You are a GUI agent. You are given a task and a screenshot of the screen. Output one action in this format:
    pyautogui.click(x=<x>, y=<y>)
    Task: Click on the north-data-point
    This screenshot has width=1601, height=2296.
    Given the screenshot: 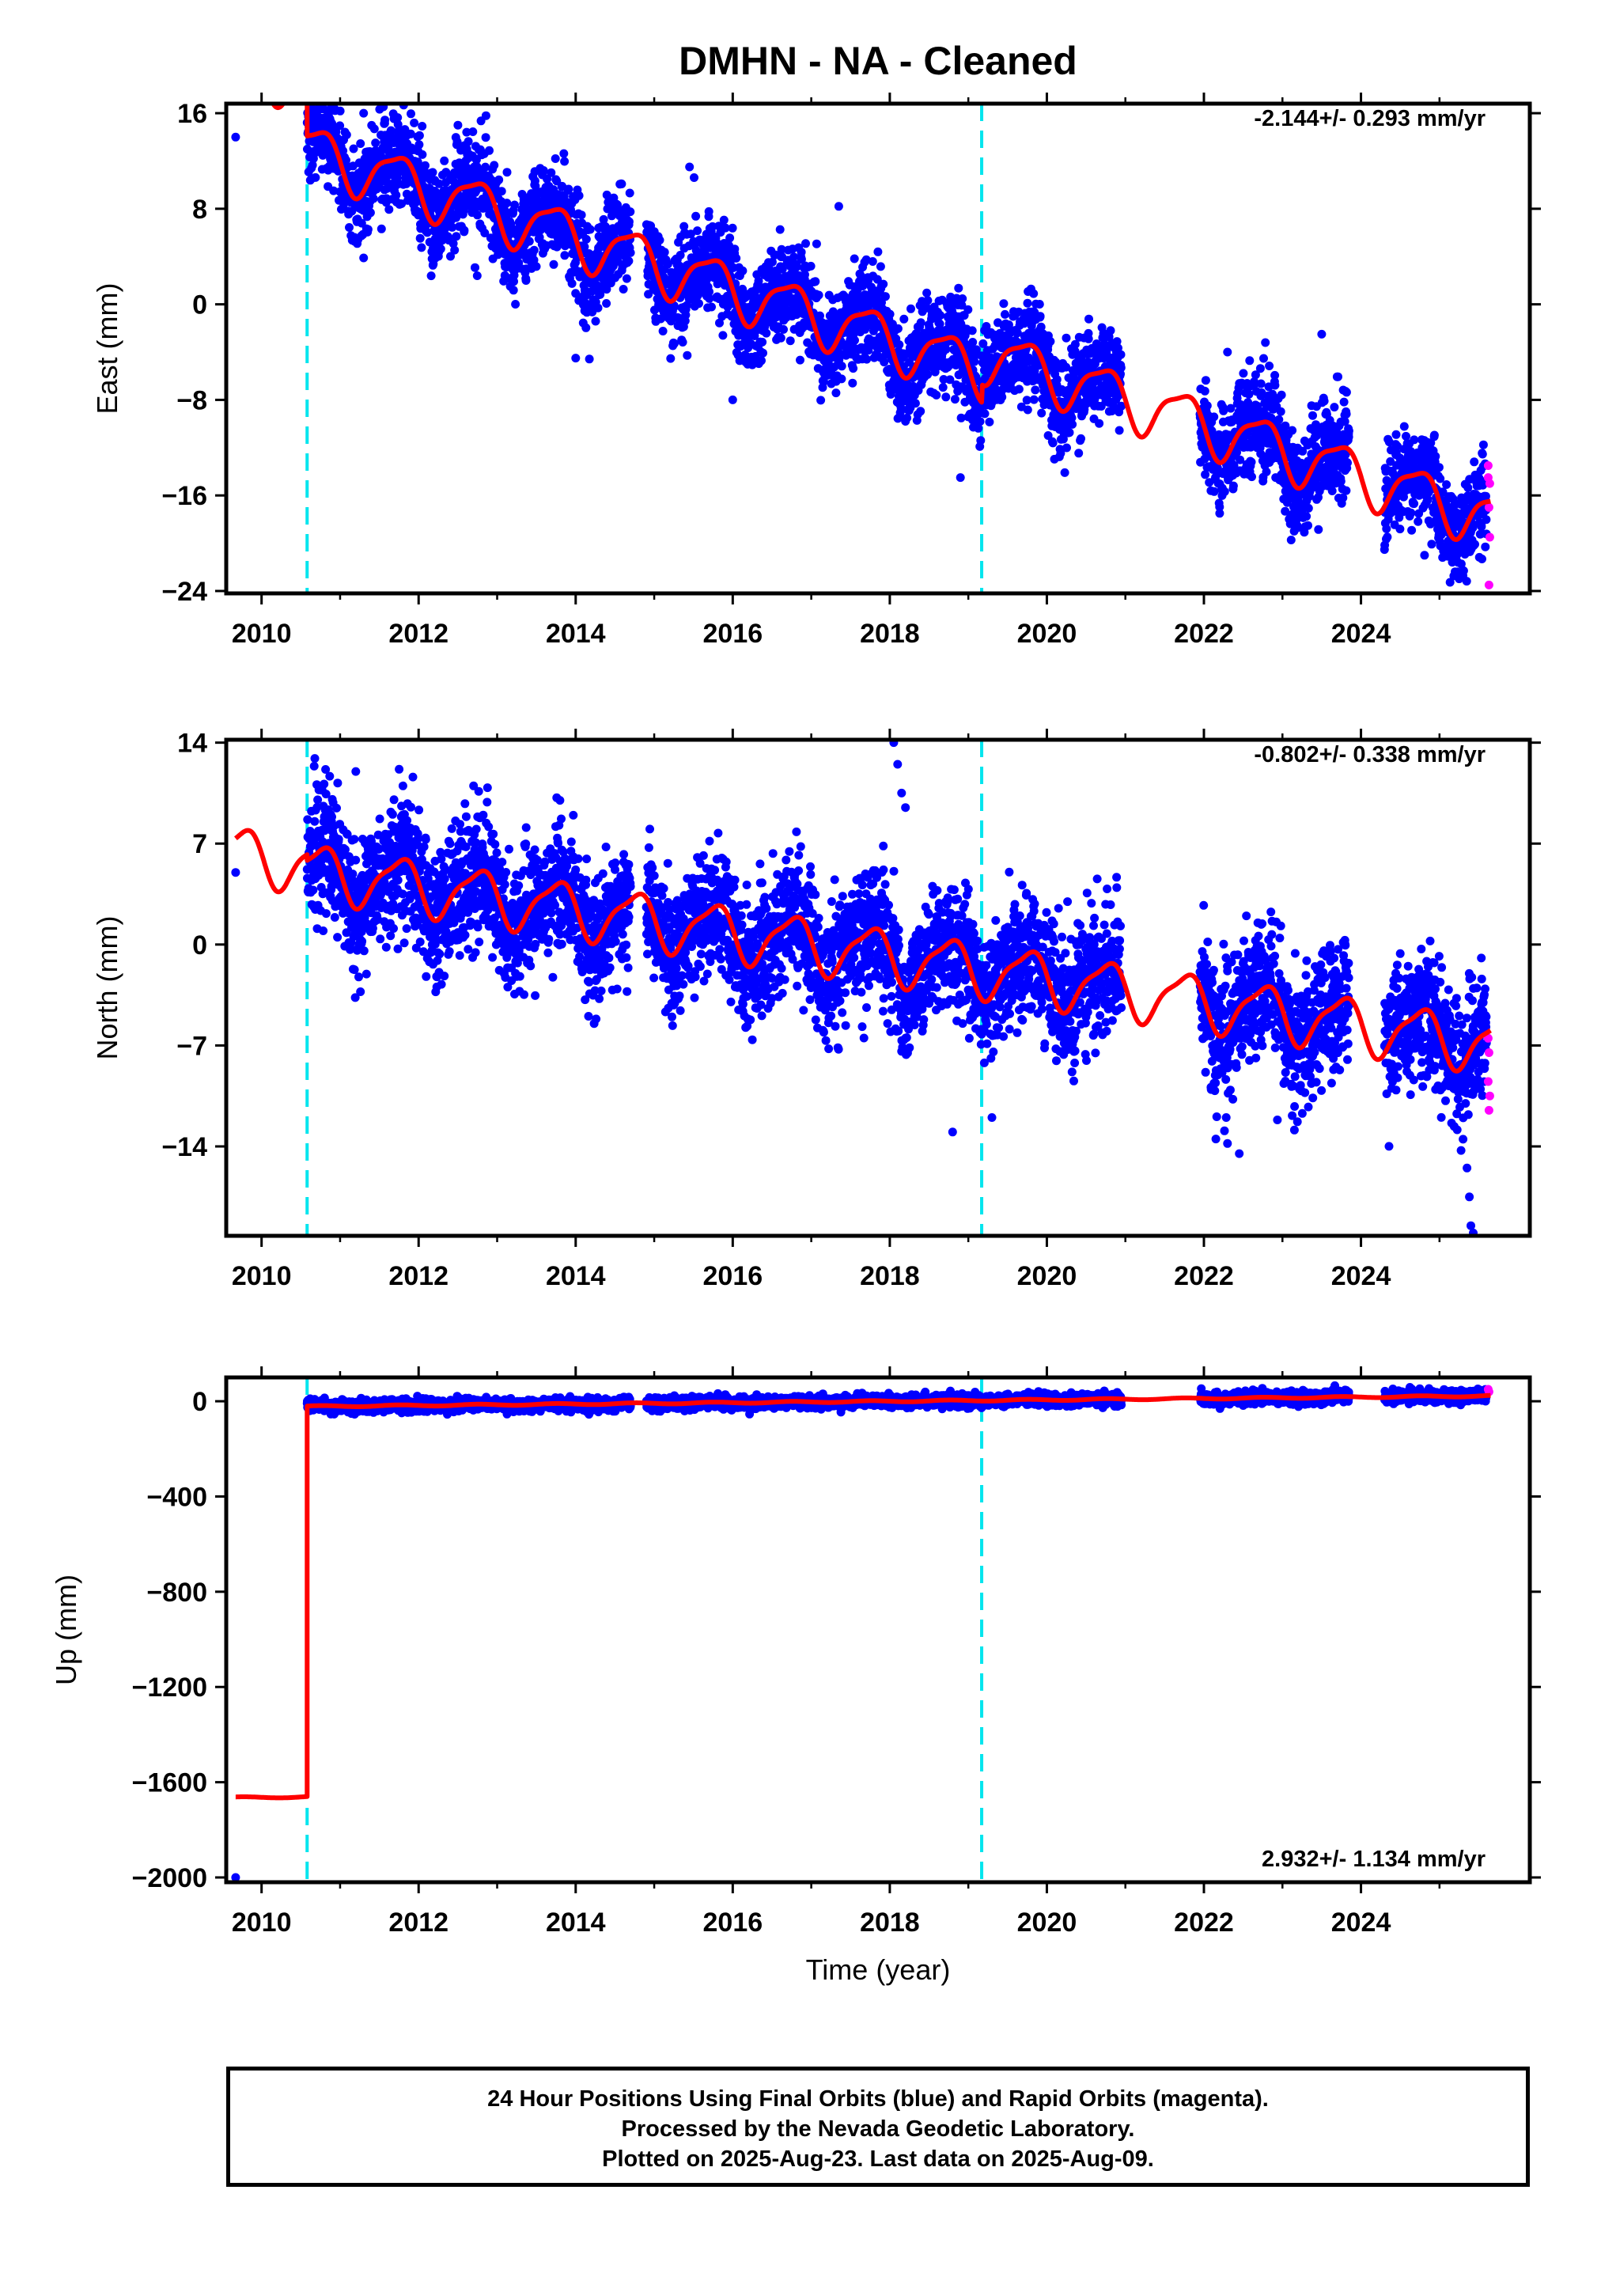 What is the action you would take?
    pyautogui.click(x=236, y=873)
    